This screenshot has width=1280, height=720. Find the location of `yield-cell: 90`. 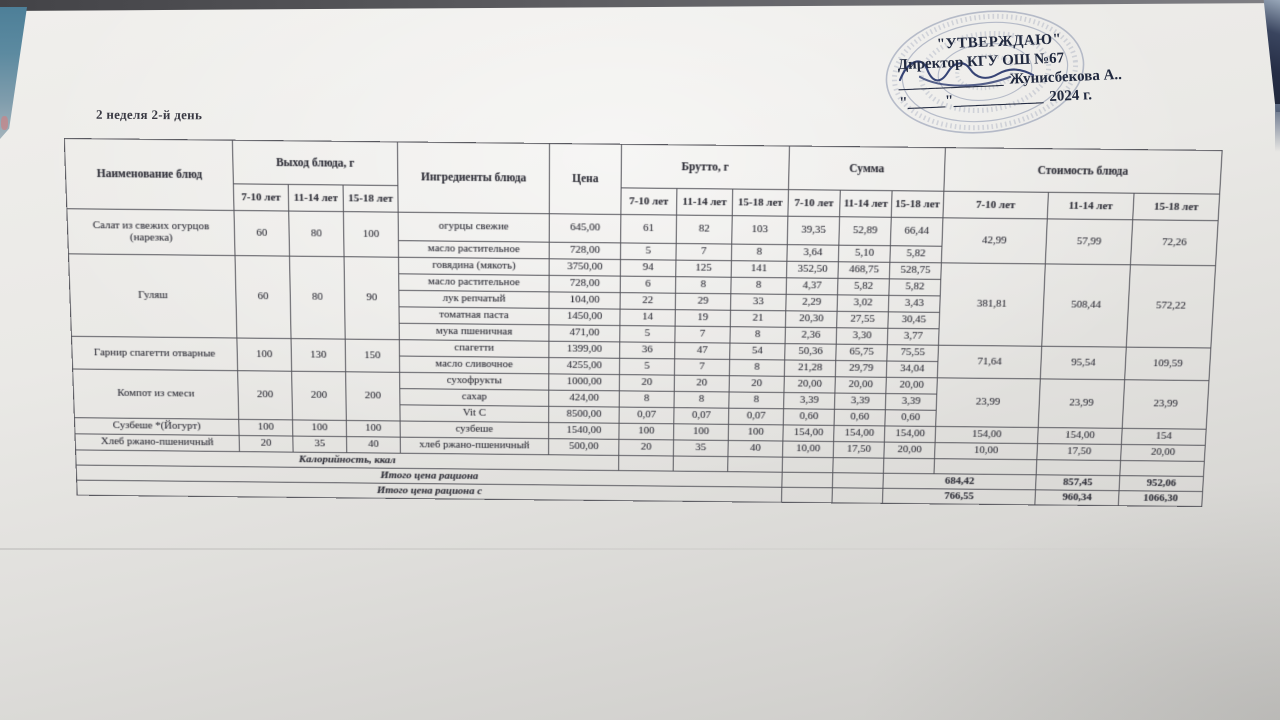

yield-cell: 90 is located at coordinates (372, 298).